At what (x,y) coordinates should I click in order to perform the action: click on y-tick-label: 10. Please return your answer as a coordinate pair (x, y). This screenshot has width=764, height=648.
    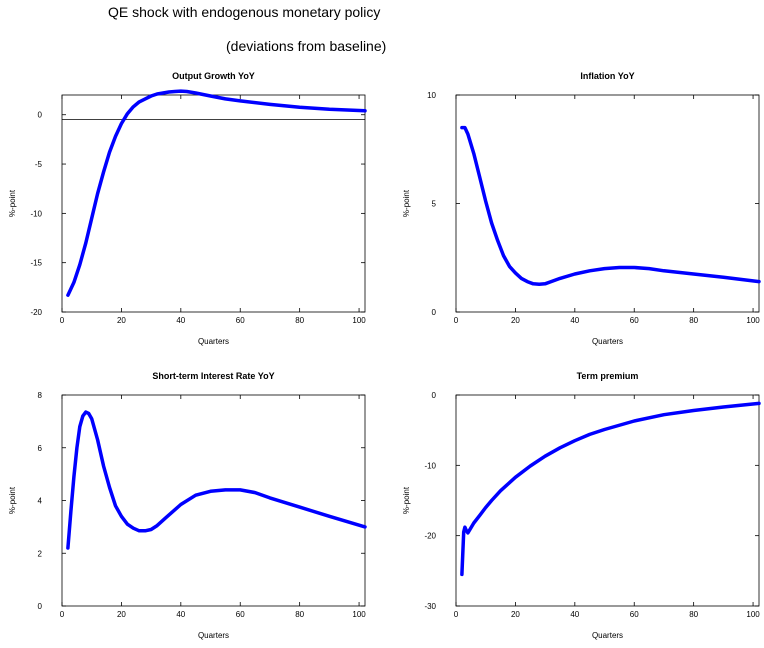
    Looking at the image, I should click on (431, 95).